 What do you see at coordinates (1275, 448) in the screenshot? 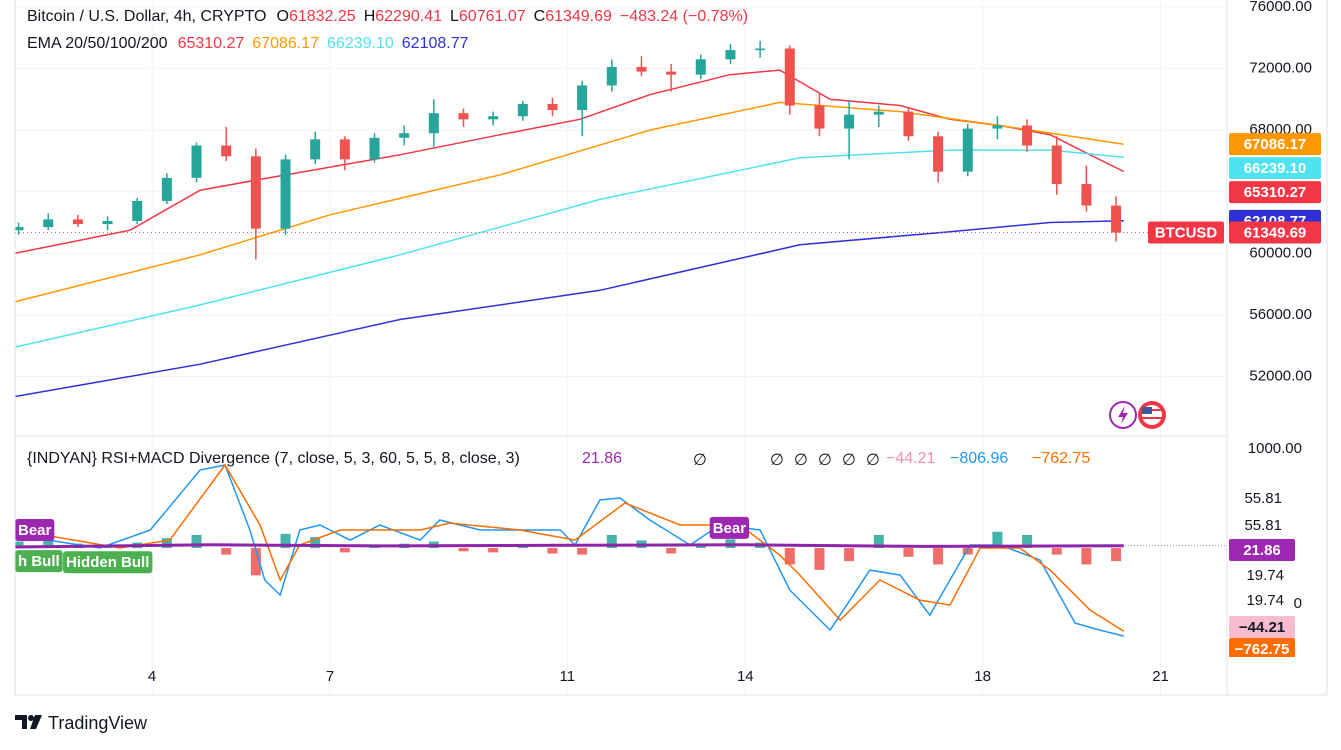
I see `y-tick-label: 1000.00` at bounding box center [1275, 448].